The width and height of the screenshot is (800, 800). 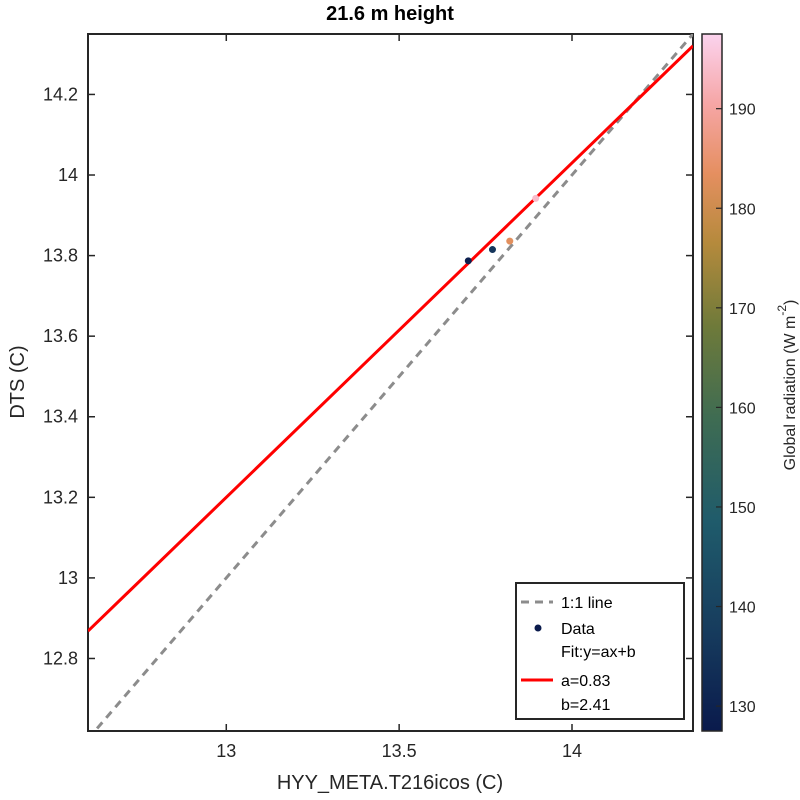 I want to click on colorbar-gradient, so click(x=712, y=382).